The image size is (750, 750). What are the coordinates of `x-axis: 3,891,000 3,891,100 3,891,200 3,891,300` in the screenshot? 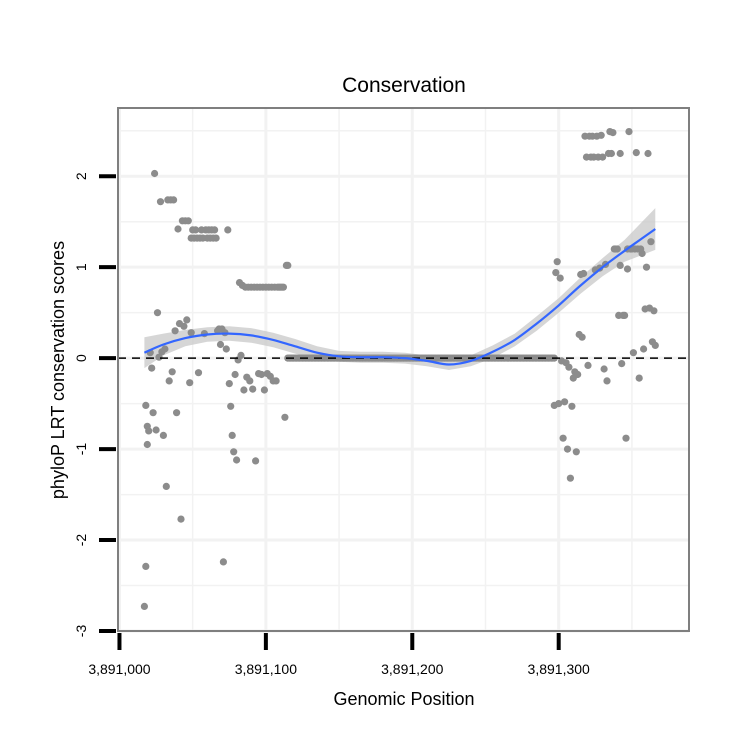 It's located at (339, 655).